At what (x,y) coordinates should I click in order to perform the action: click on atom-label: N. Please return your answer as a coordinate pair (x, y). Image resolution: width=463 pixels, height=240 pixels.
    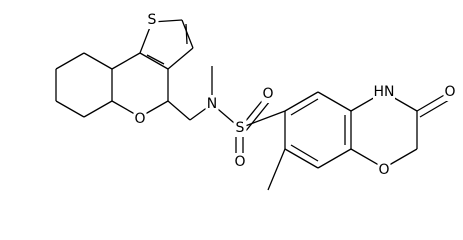
    Looking at the image, I should click on (212, 104).